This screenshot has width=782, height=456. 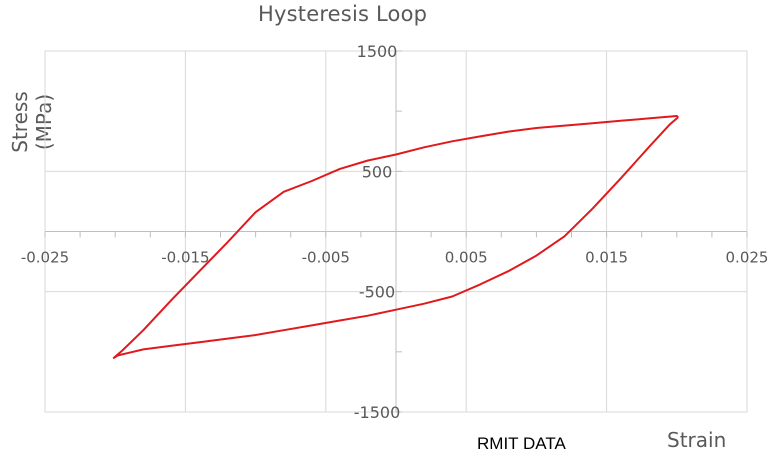 I want to click on y-tick-label: 1500, so click(x=377, y=51).